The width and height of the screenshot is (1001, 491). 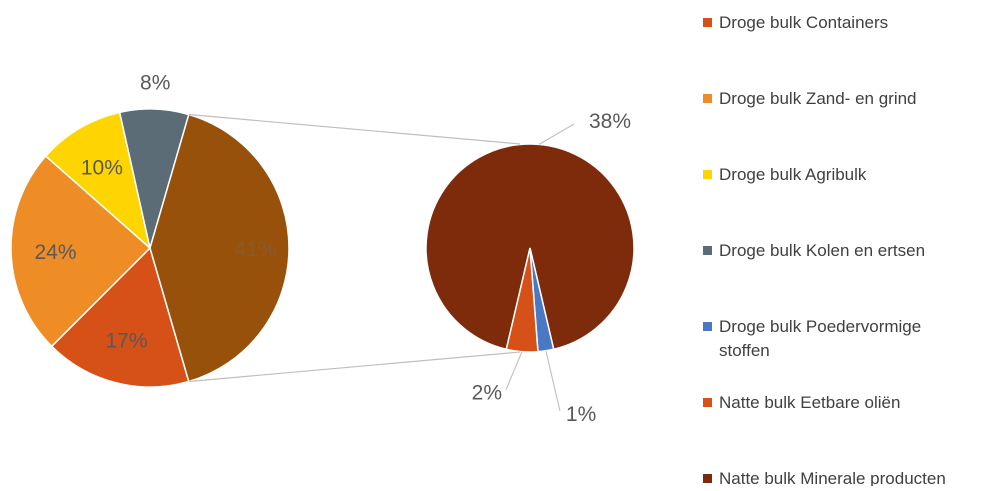 I want to click on legend-label-0: Droge bulk Containers, so click(x=803, y=22).